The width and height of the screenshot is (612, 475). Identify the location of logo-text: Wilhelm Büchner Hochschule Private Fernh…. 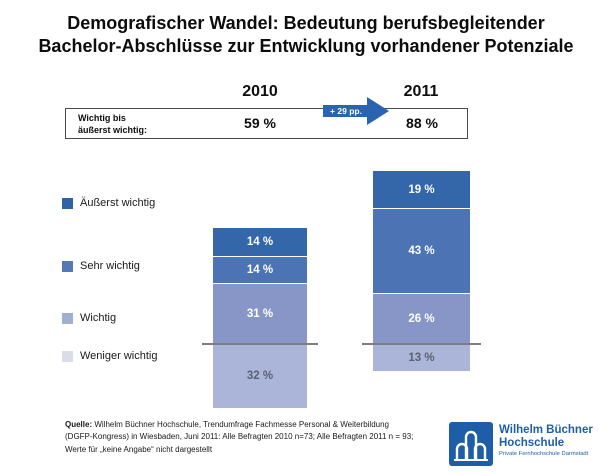
(546, 439).